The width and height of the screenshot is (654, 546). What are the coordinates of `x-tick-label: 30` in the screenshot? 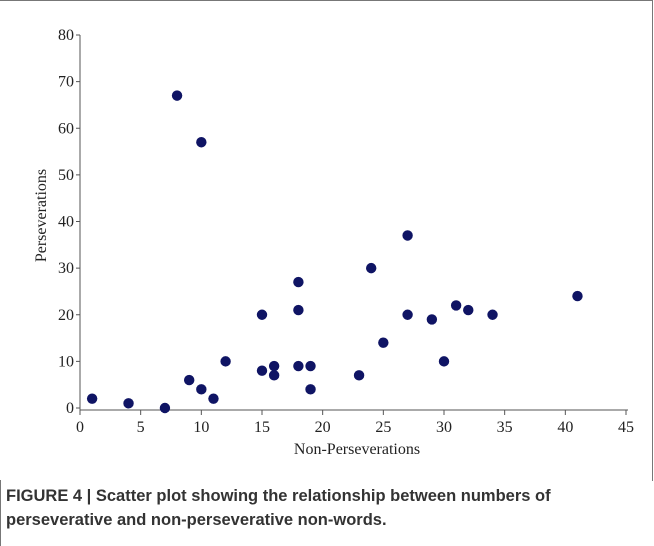 It's located at (444, 427).